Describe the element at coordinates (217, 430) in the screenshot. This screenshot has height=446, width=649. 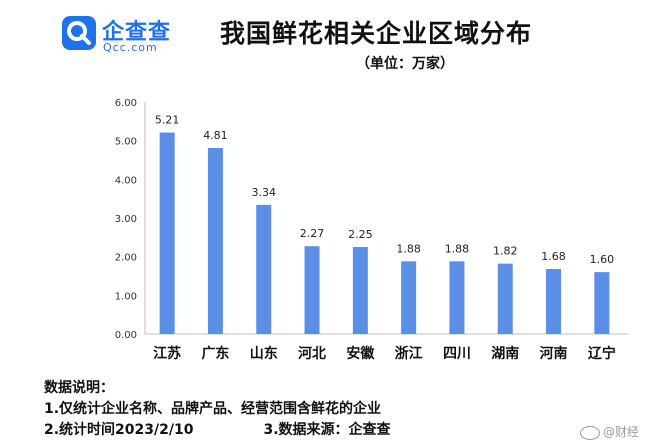
I see `note-row: 2.统计时间2023/2/10 3.数据来源：企查查` at that location.